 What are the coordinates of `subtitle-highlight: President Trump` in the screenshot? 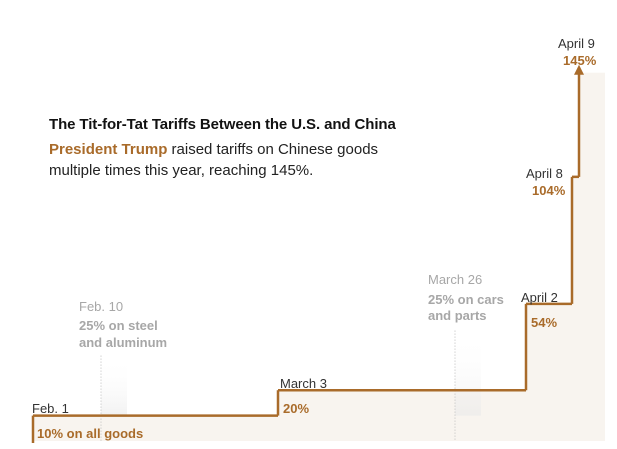 It's located at (108, 149).